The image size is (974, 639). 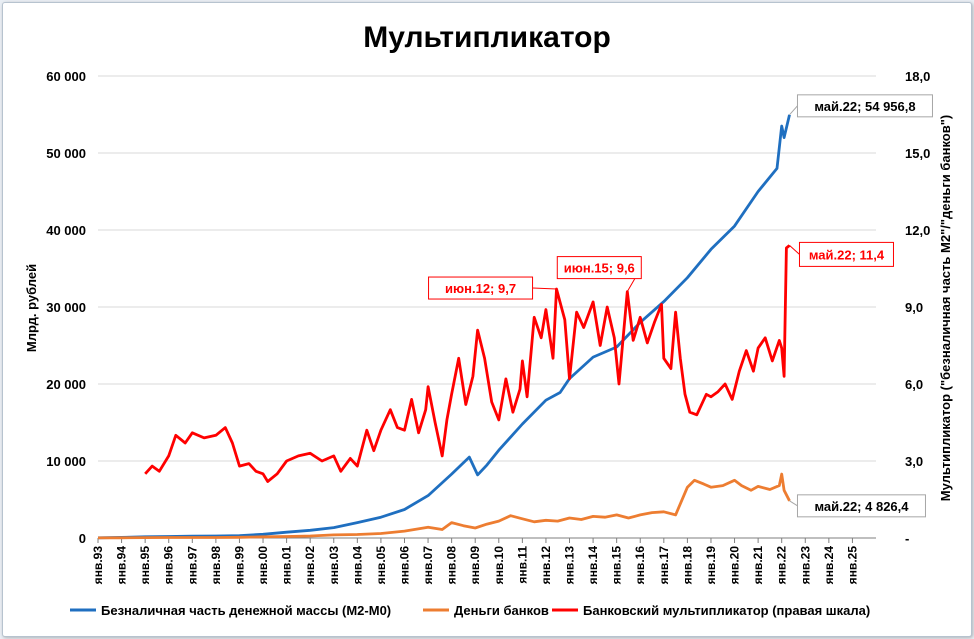 I want to click on x-tick-label: янв.98, so click(x=216, y=565).